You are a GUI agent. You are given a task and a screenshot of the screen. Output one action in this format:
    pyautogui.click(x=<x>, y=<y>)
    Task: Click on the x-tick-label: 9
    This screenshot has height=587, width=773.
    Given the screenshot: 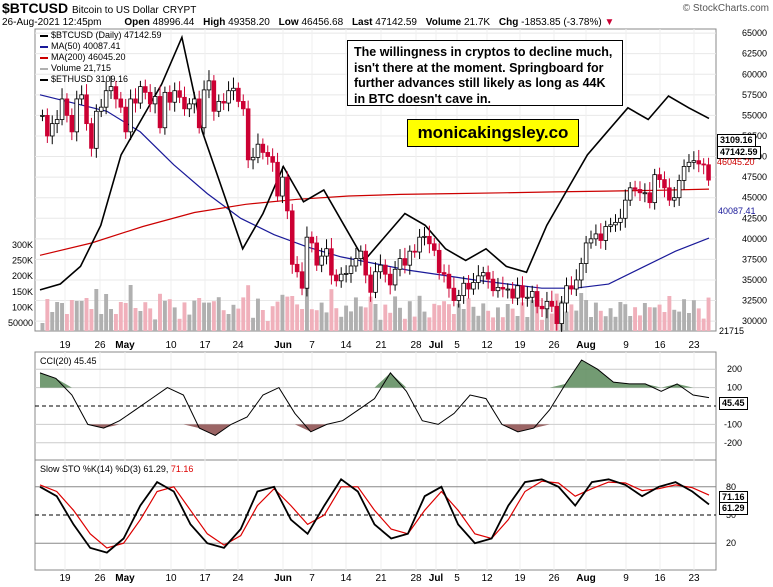 What is the action you would take?
    pyautogui.click(x=626, y=345)
    